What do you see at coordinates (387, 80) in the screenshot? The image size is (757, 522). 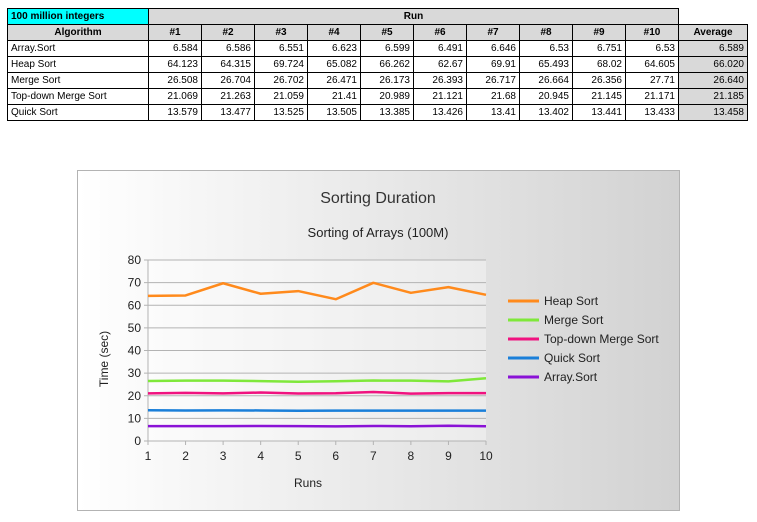 I see `value-cell: 26.173` at bounding box center [387, 80].